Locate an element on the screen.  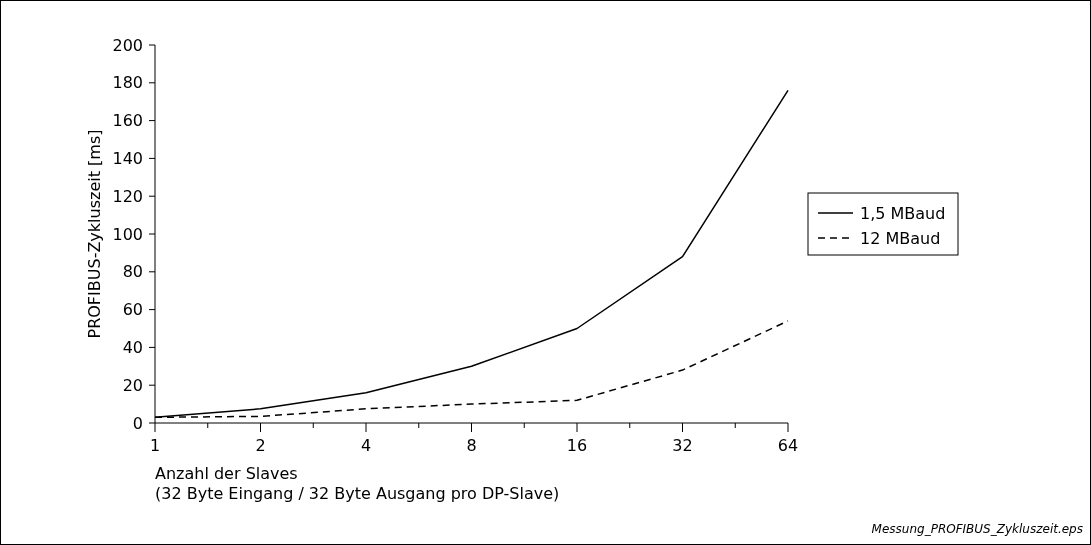
y-tick-label: 120 is located at coordinates (127, 196).